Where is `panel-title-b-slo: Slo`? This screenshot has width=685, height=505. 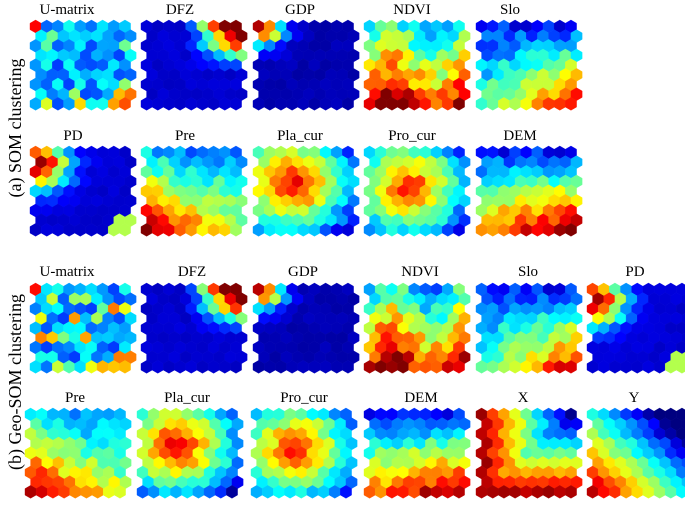
panel-title-b-slo: Slo is located at coordinates (528, 272).